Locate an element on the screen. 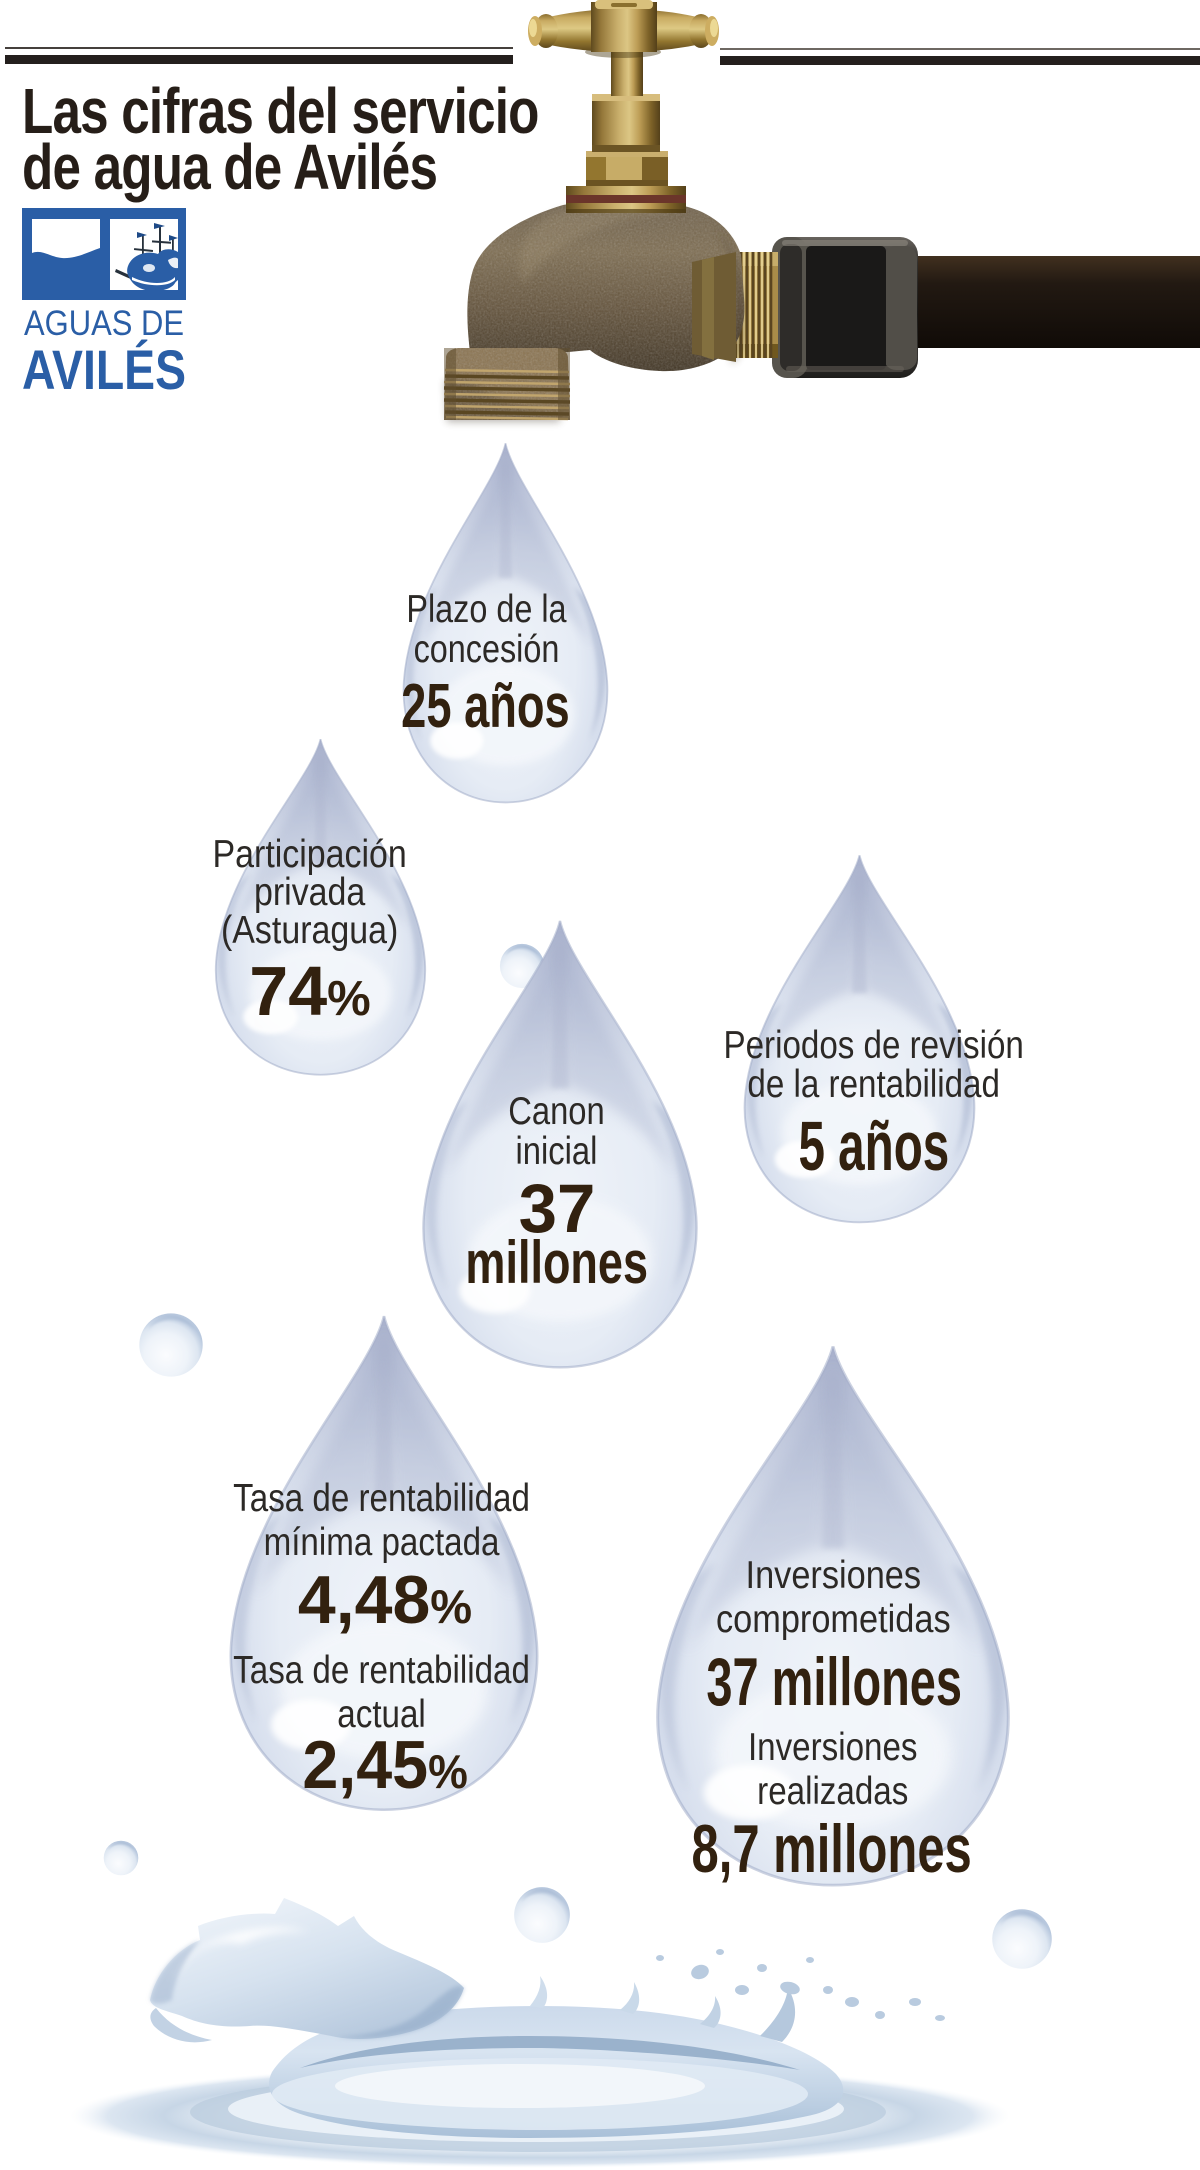  svg-text: AVILÉS is located at coordinates (104, 366).